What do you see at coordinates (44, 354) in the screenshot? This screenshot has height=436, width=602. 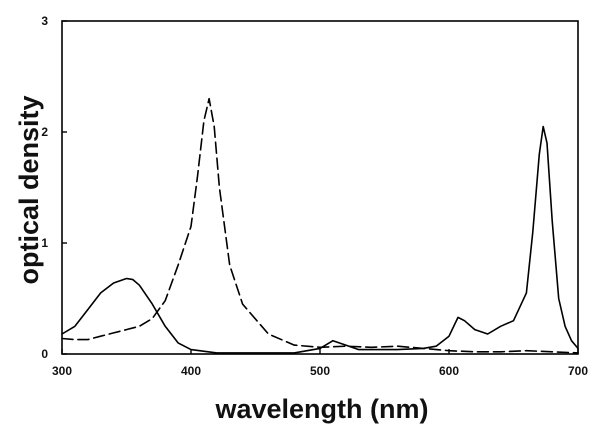 I see `y-tick-label: 0` at bounding box center [44, 354].